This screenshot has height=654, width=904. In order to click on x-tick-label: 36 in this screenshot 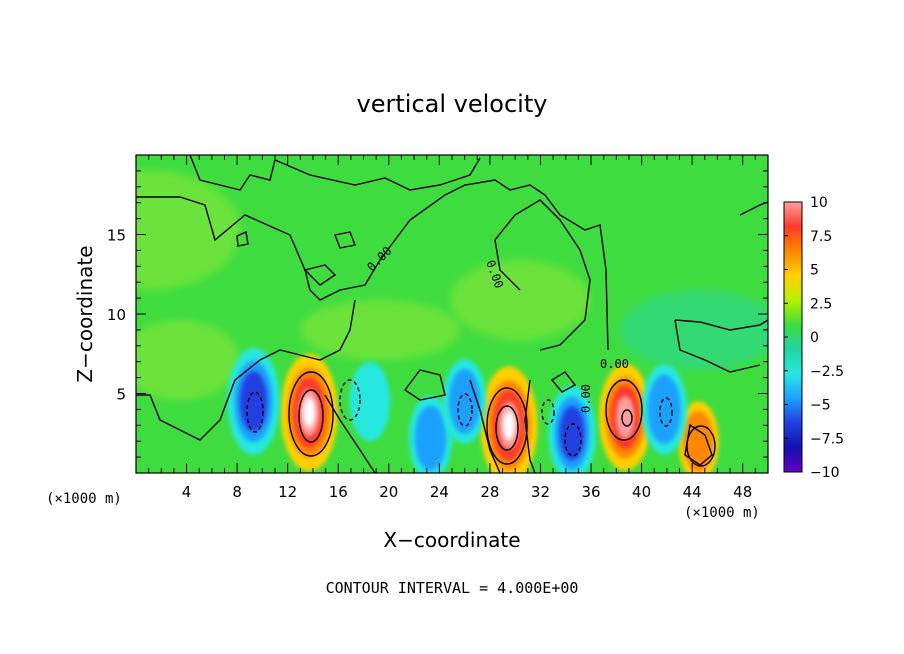, I will do `click(590, 492)`.